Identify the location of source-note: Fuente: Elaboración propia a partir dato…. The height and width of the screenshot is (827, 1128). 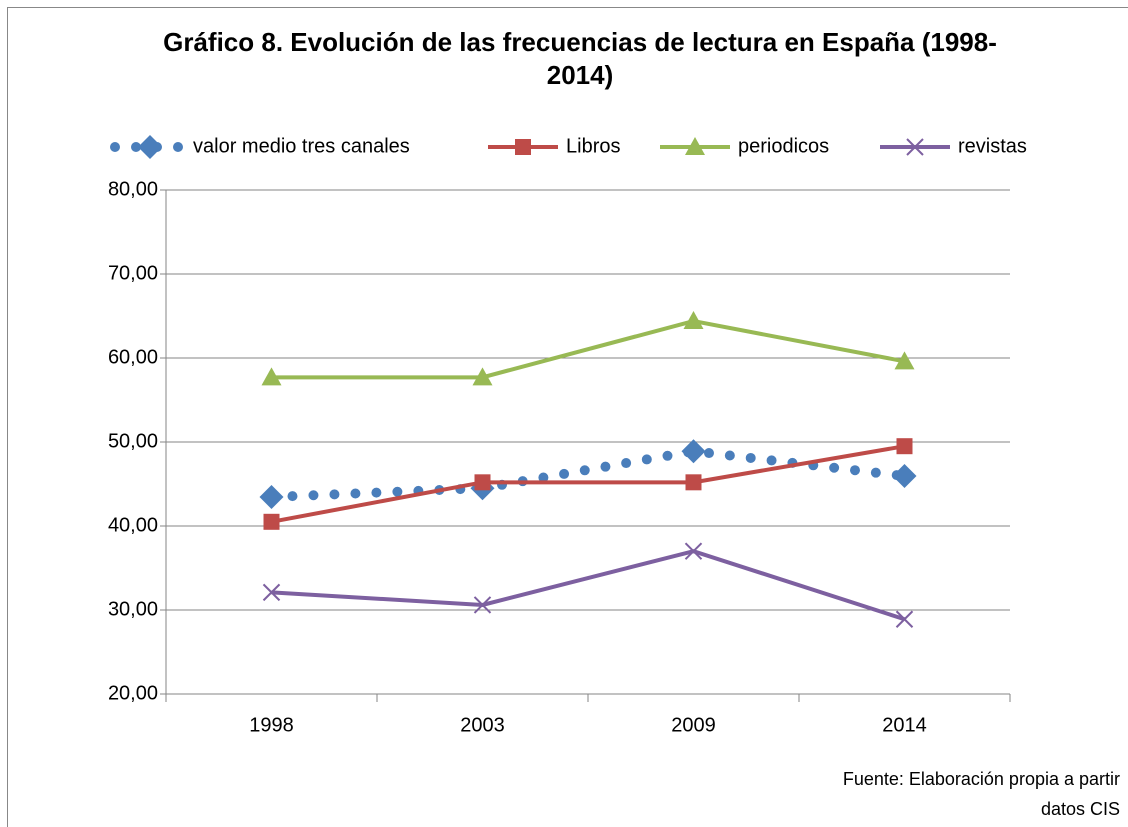
(981, 794).